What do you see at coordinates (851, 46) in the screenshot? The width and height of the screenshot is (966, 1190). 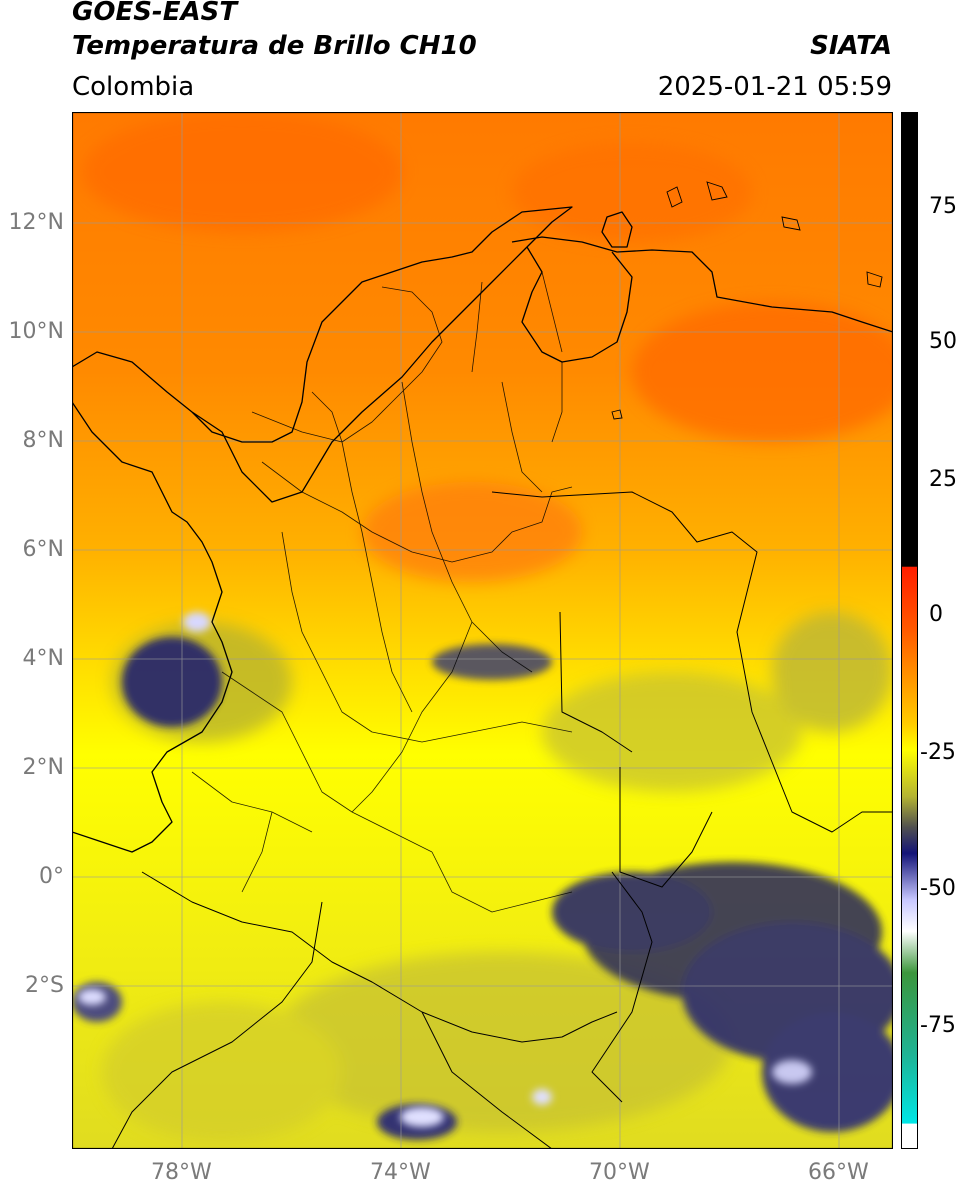 I see `agency-label: SIATA` at bounding box center [851, 46].